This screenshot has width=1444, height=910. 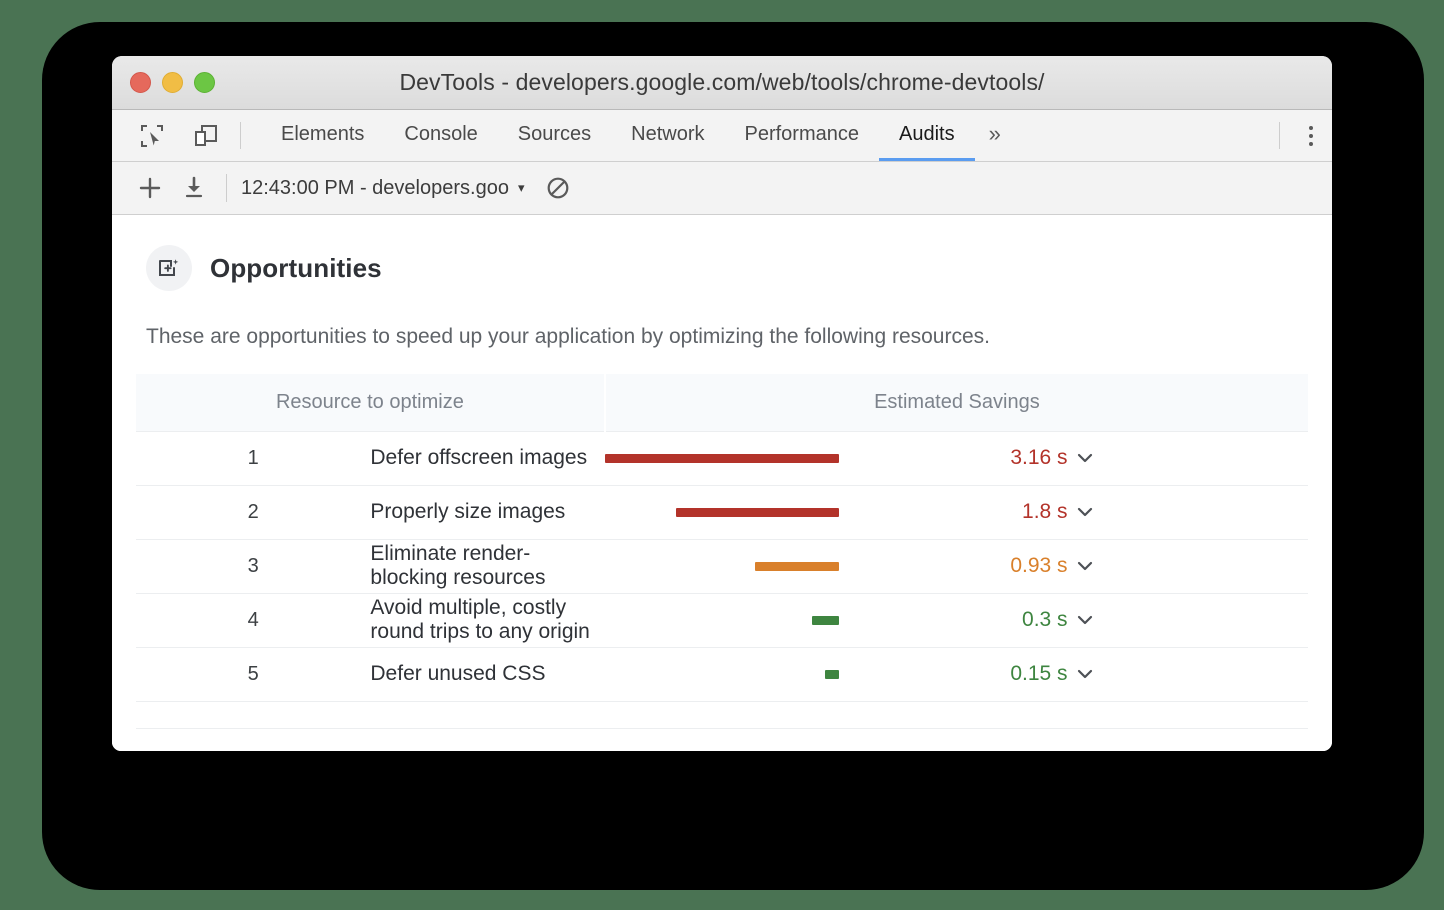 What do you see at coordinates (1279, 135) in the screenshot?
I see `tabbar-right-divider` at bounding box center [1279, 135].